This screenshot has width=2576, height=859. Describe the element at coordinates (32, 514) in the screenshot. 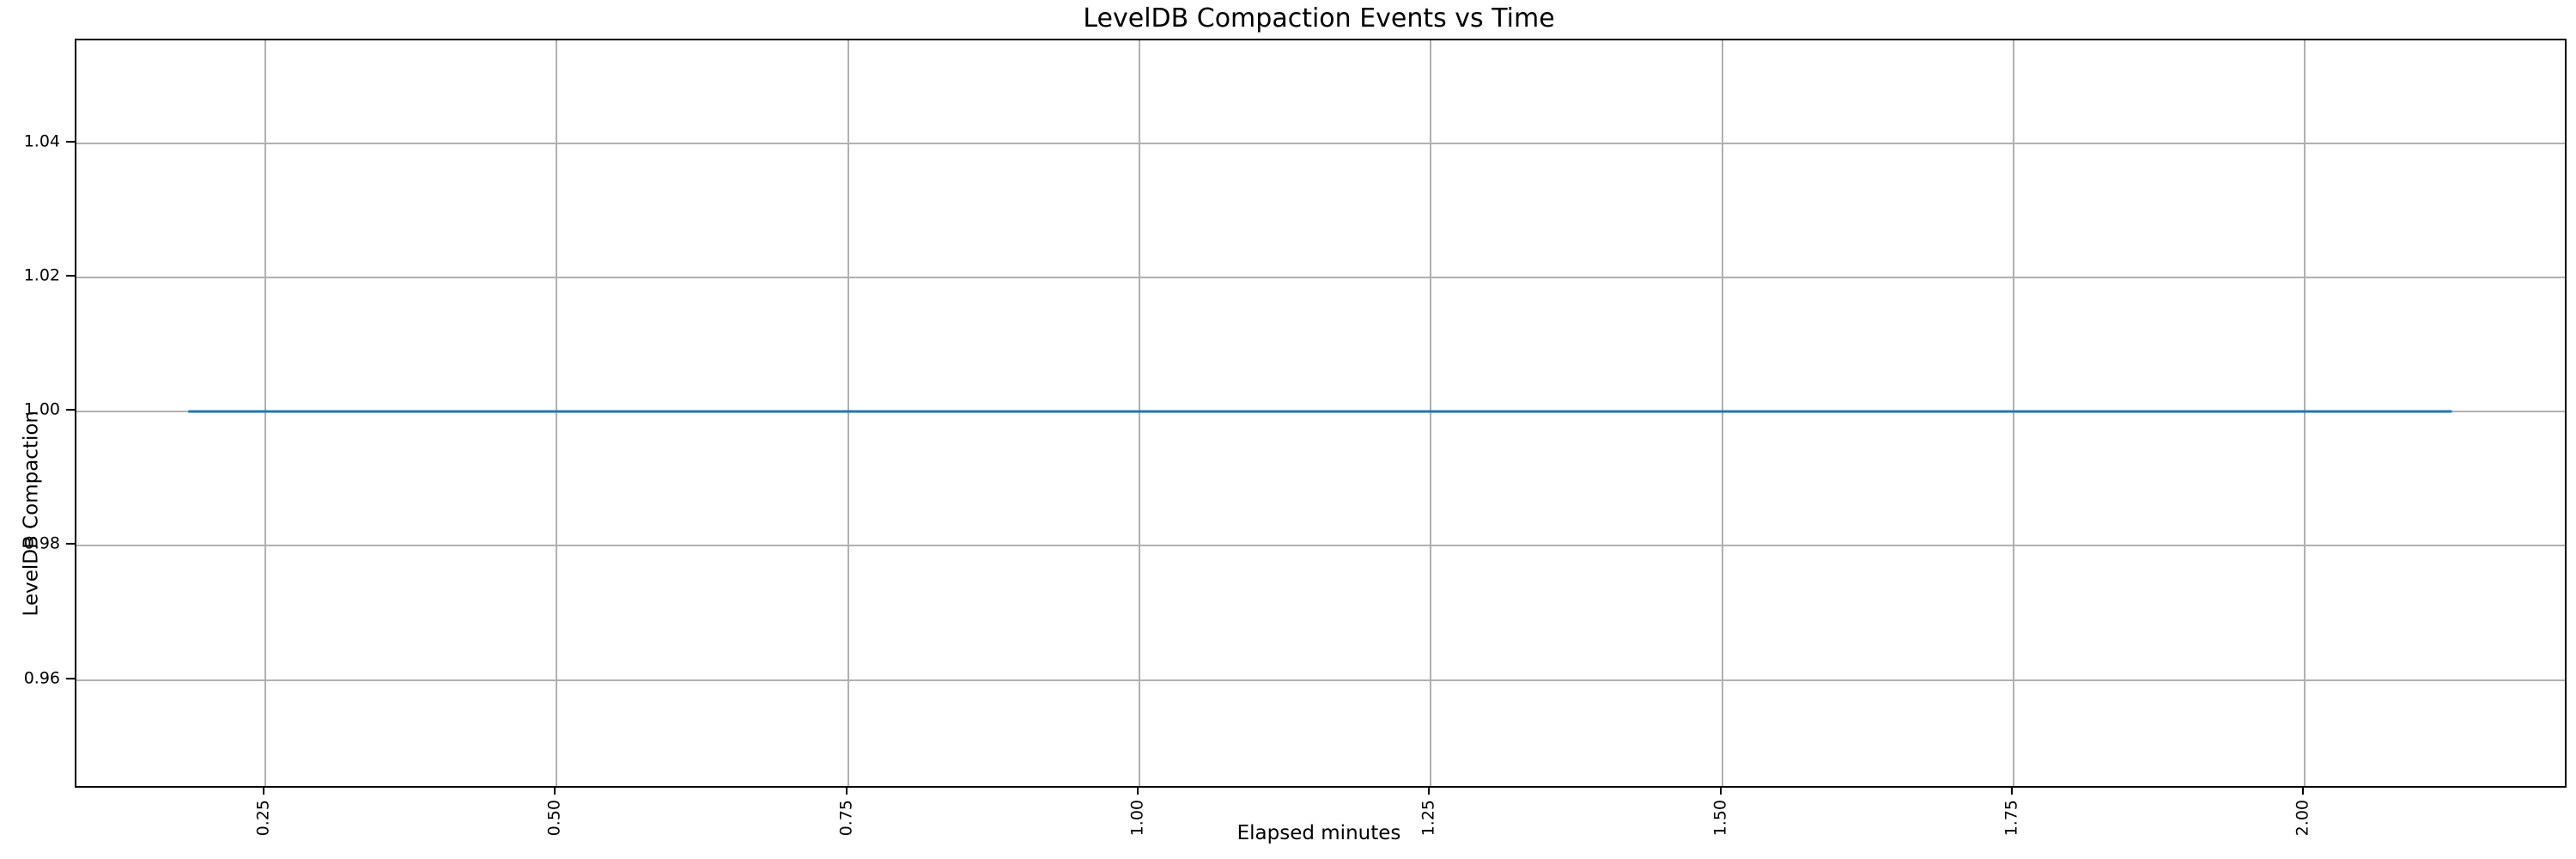

I see `y-axis-label: LevelDB Compaction` at that location.